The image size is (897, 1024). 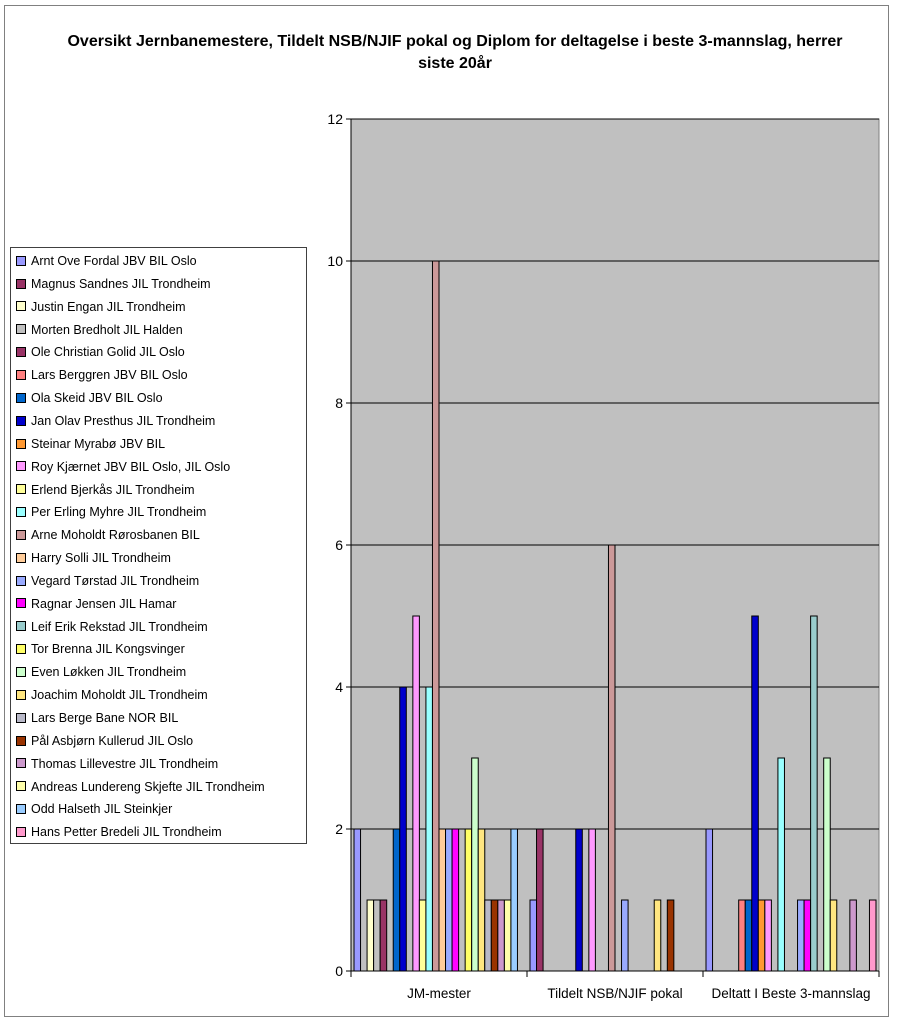 I want to click on legend-entry: Tor Brenna JIL Kongsvinger, so click(x=100, y=649).